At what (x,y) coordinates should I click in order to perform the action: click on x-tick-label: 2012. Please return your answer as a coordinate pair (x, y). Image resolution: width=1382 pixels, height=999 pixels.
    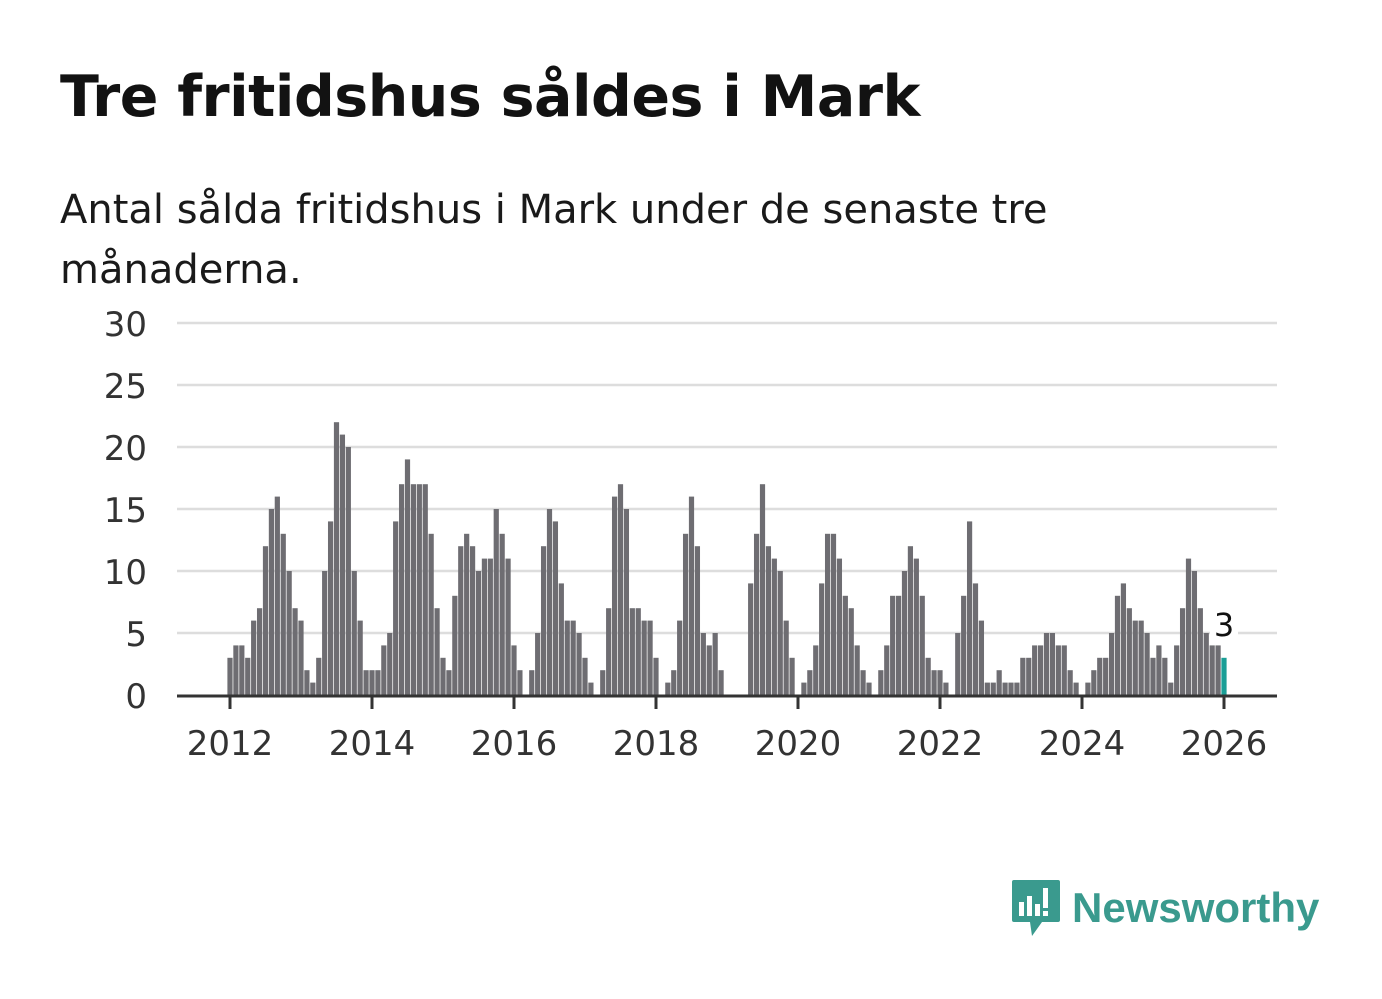
    Looking at the image, I should click on (230, 744).